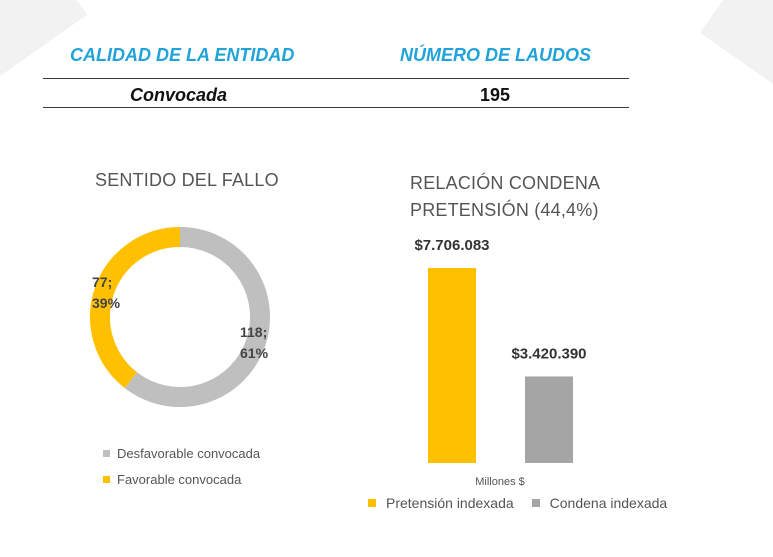  Describe the element at coordinates (452, 365) in the screenshot. I see `bar-pretension` at that location.